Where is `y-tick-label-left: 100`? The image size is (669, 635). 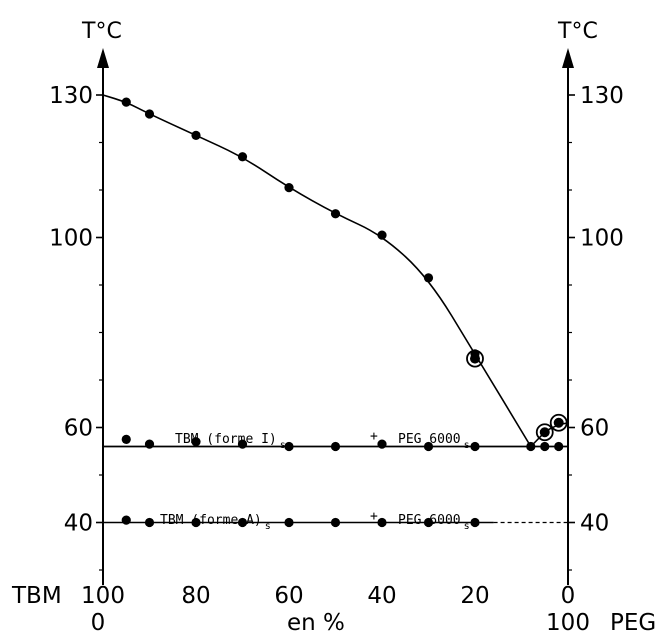
y-tick-label-left: 100 is located at coordinates (71, 239).